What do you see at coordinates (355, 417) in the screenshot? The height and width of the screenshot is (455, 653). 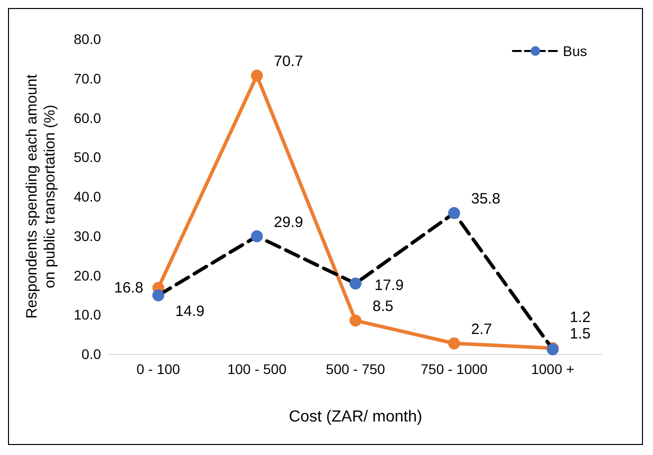 I see `x-axis-title: Cost (ZAR/ month)` at bounding box center [355, 417].